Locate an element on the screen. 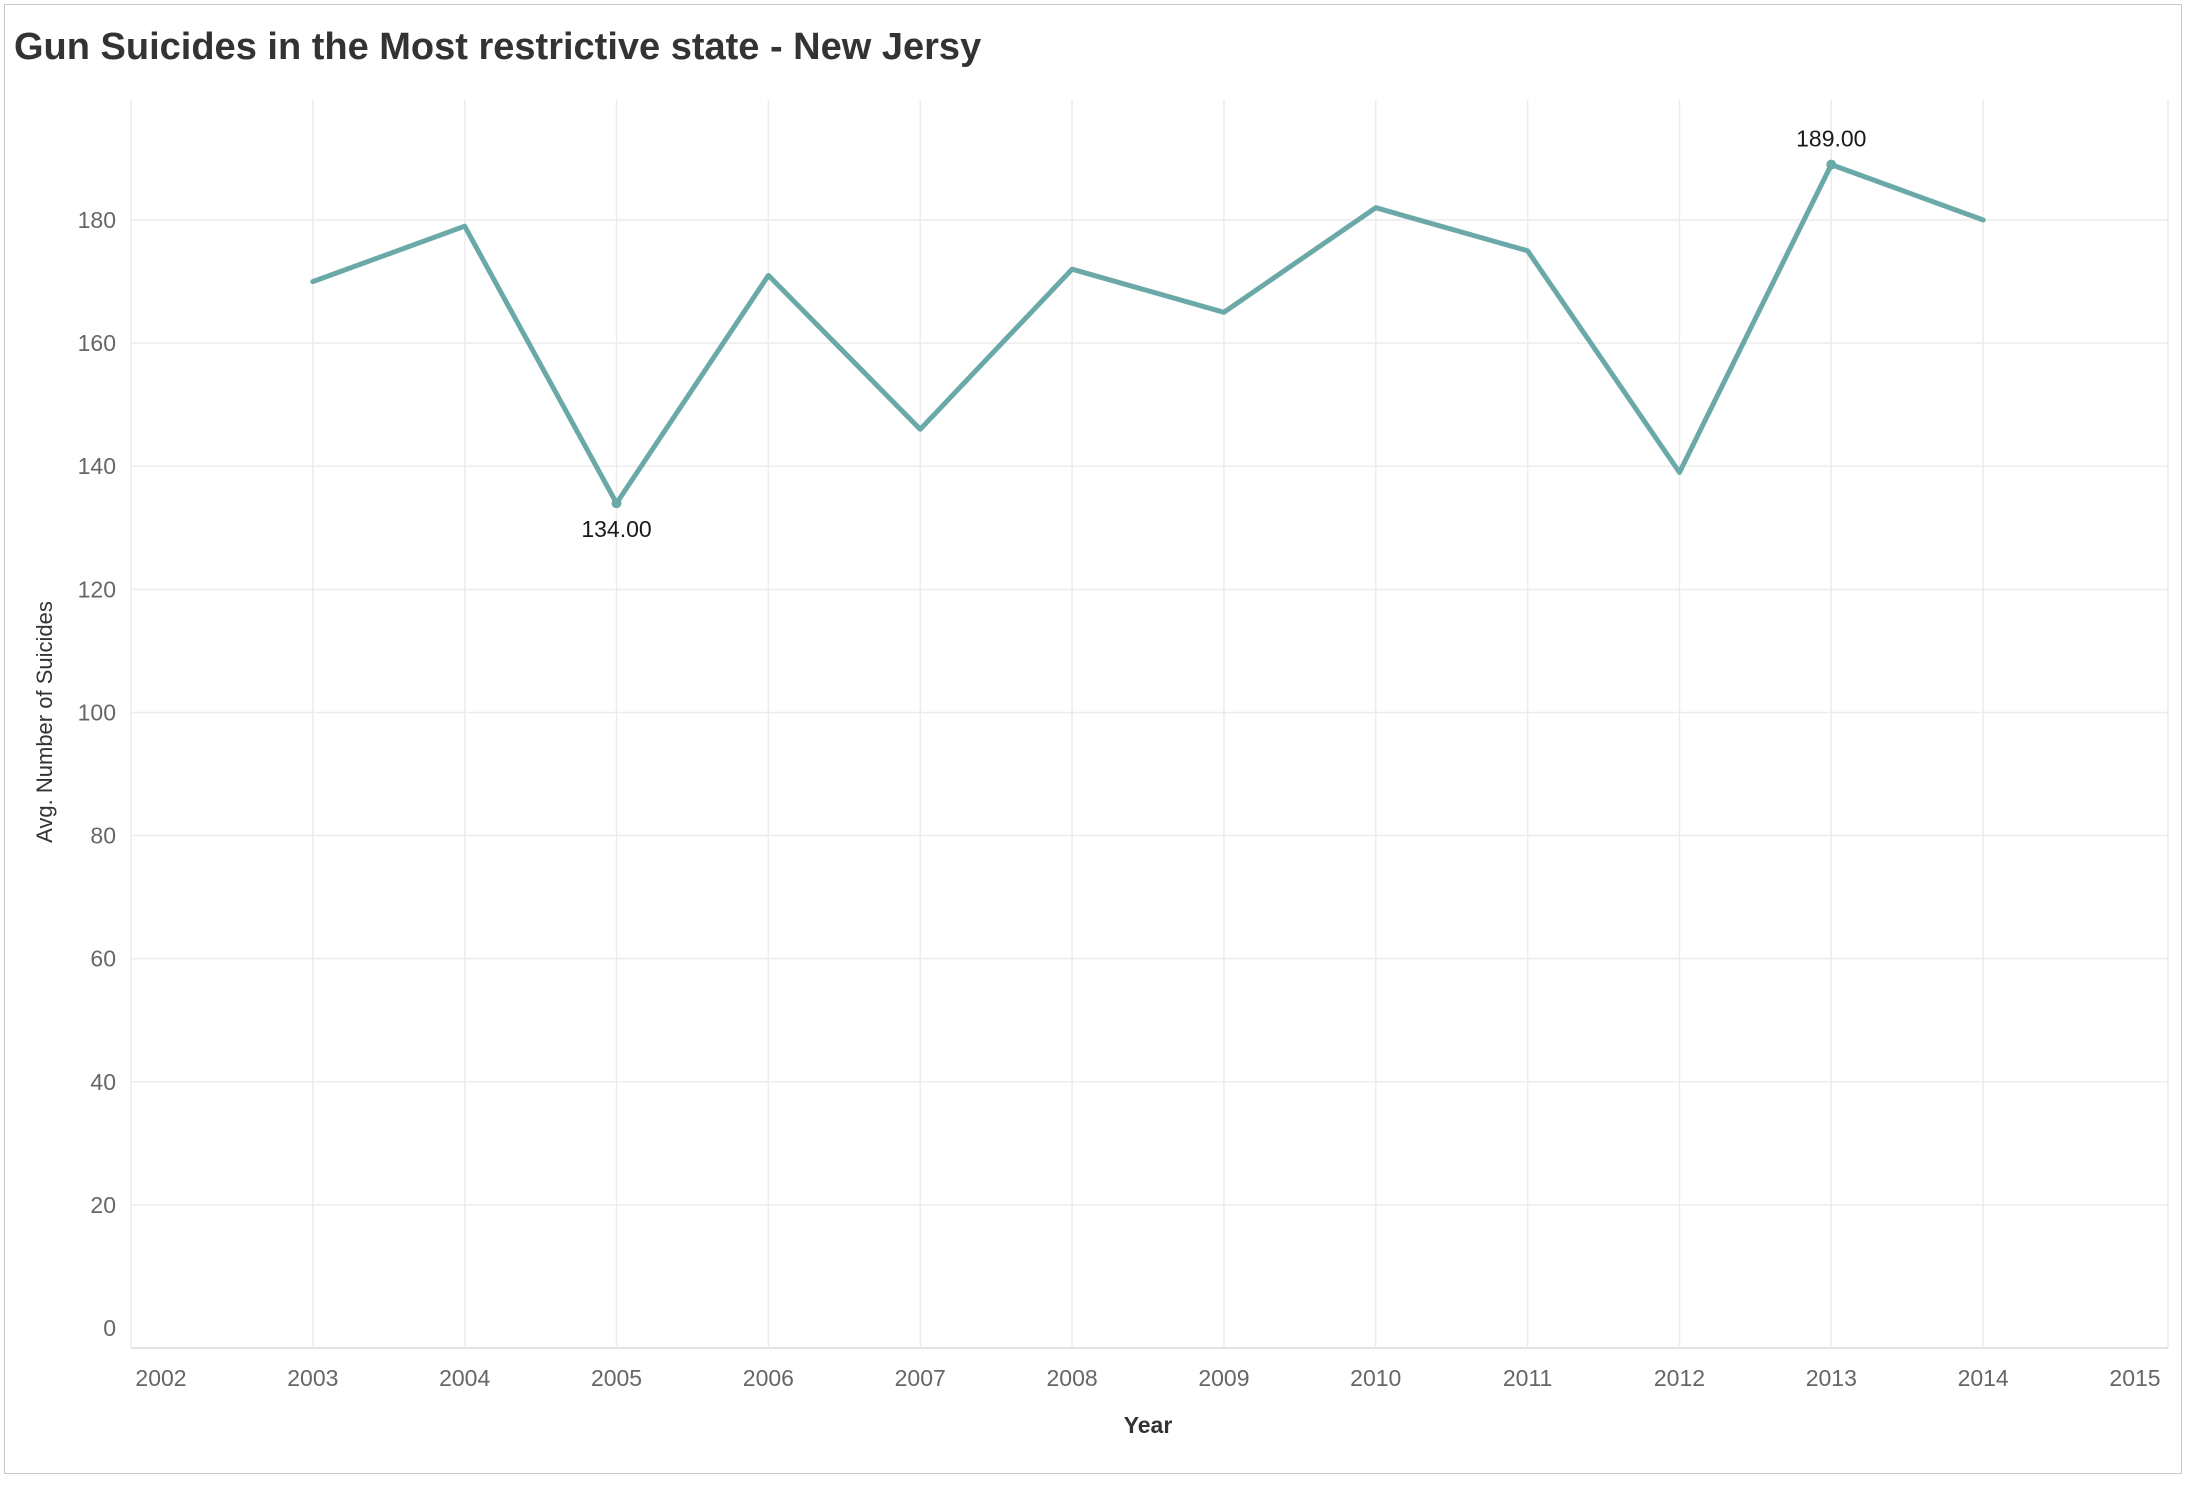  x-tick-label: 2012 is located at coordinates (1679, 1378).